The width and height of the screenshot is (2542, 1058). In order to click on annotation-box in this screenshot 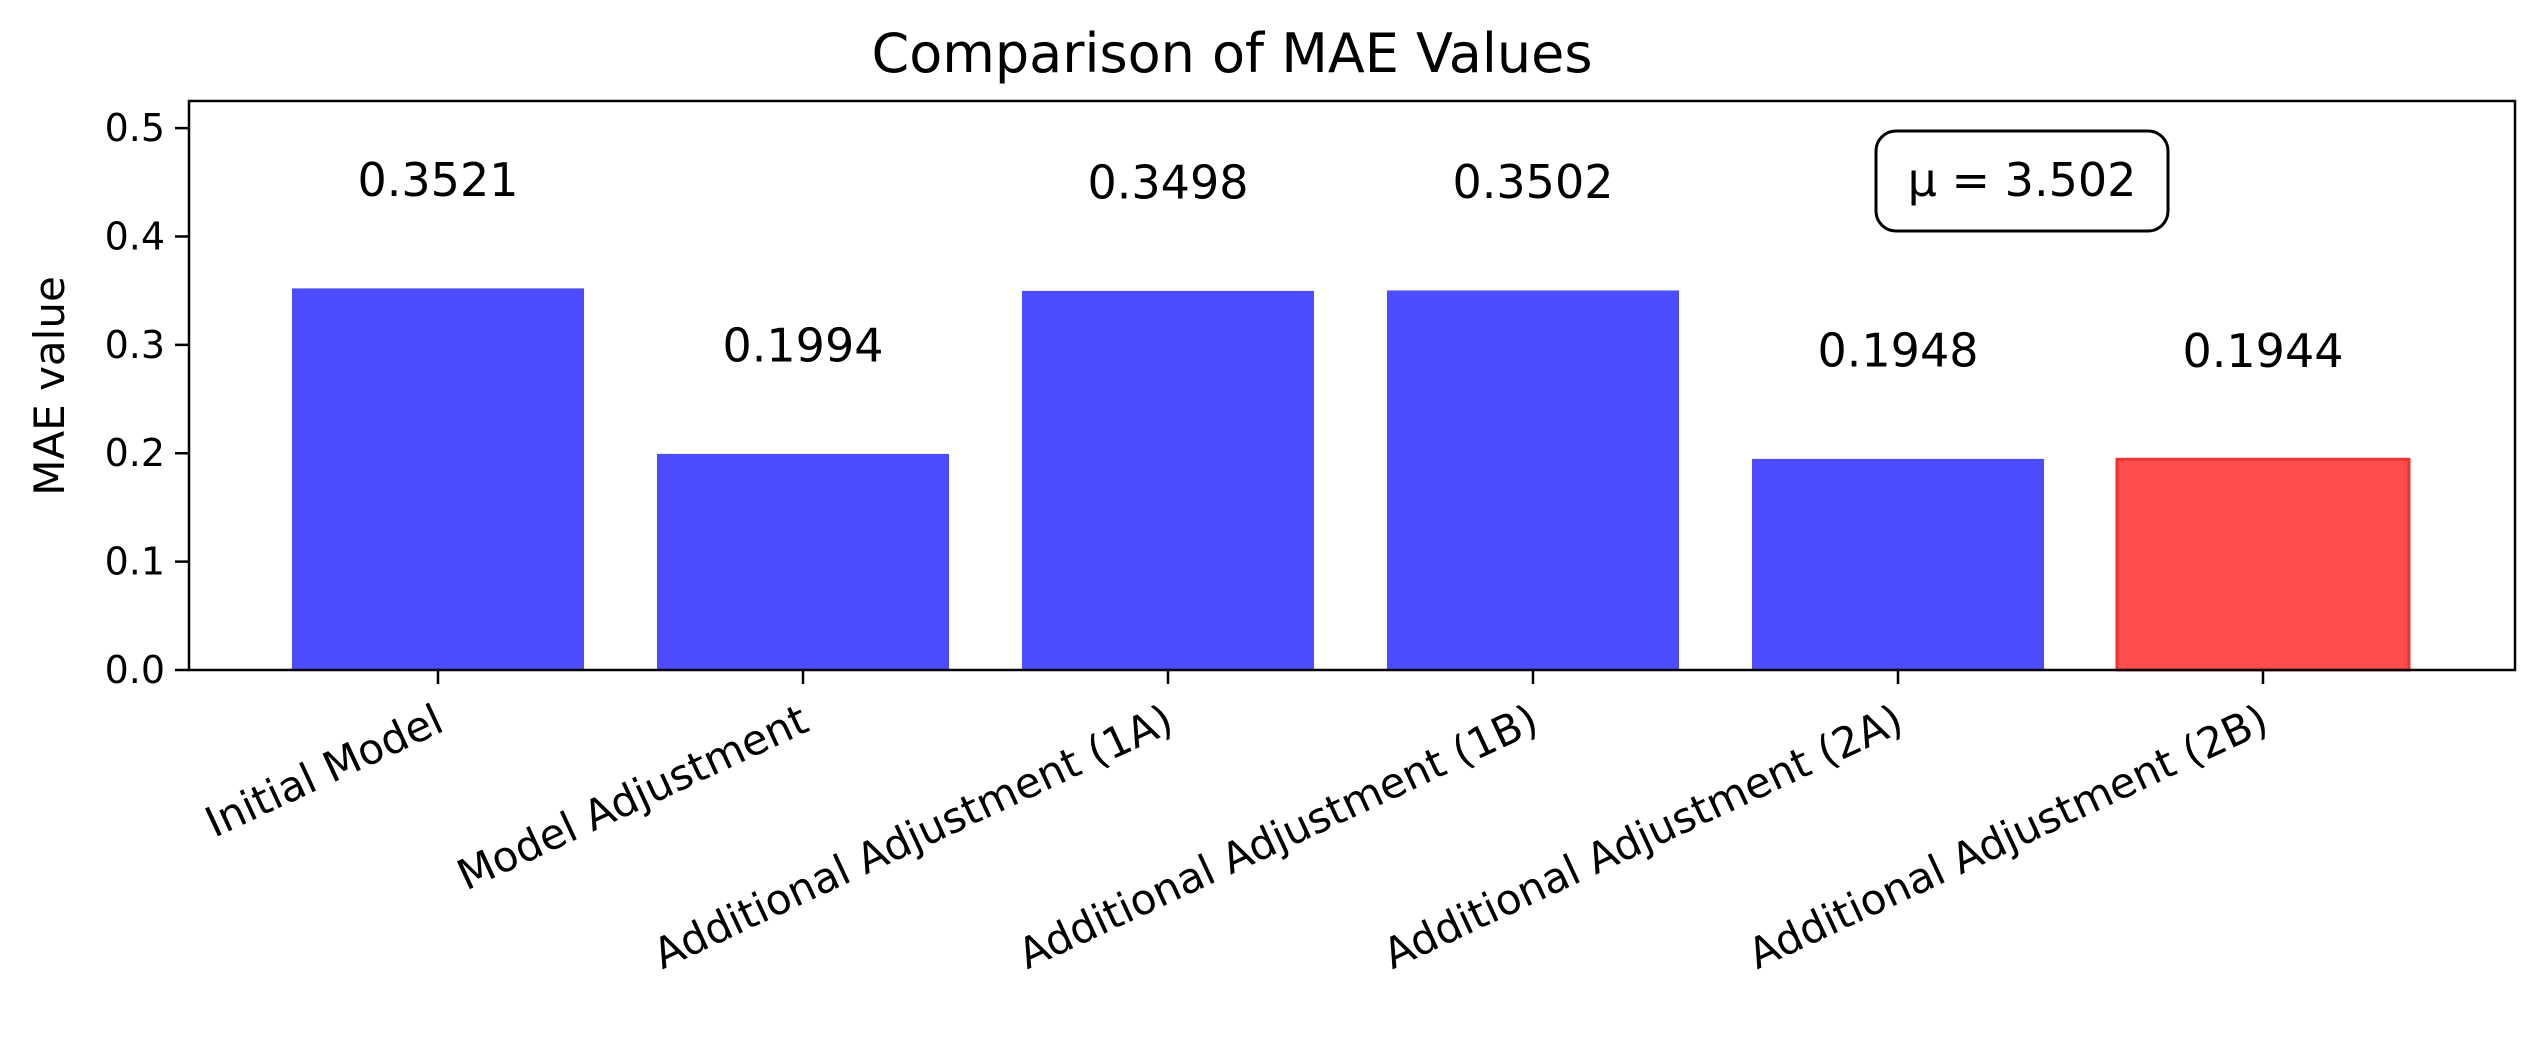, I will do `click(2022, 181)`.